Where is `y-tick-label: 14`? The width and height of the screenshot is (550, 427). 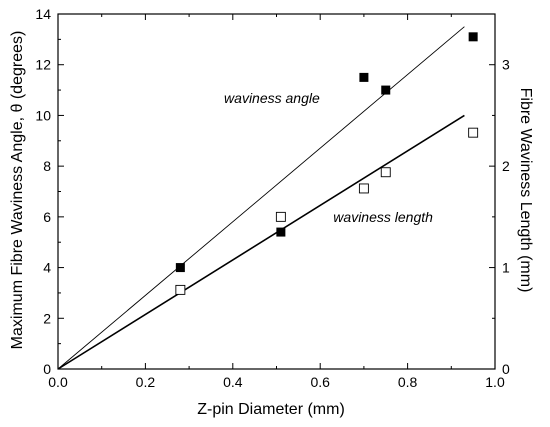
y-tick-label: 14 is located at coordinates (43, 14).